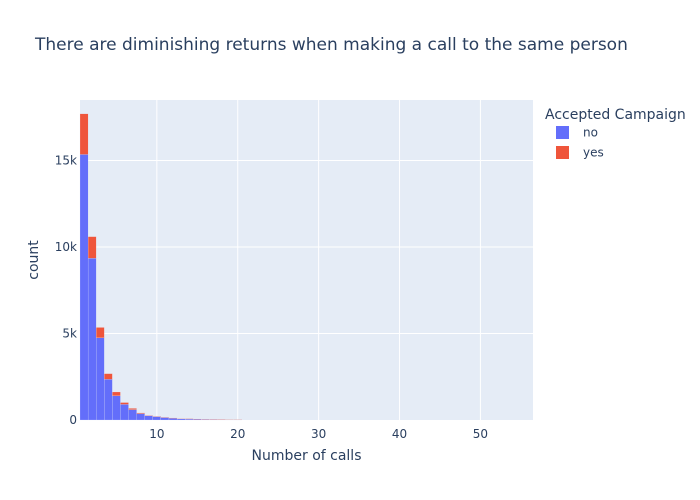 This screenshot has width=700, height=500. What do you see at coordinates (307, 456) in the screenshot?
I see `x-axis-title: Number of calls` at bounding box center [307, 456].